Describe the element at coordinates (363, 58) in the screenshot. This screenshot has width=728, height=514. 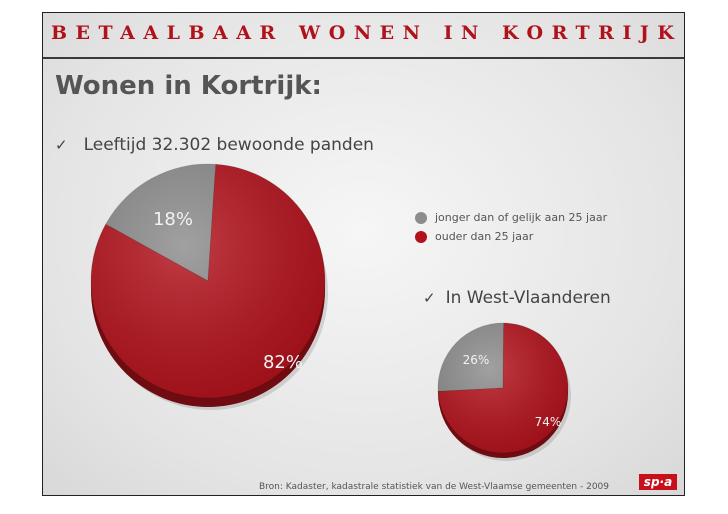
I see `title-divider` at that location.